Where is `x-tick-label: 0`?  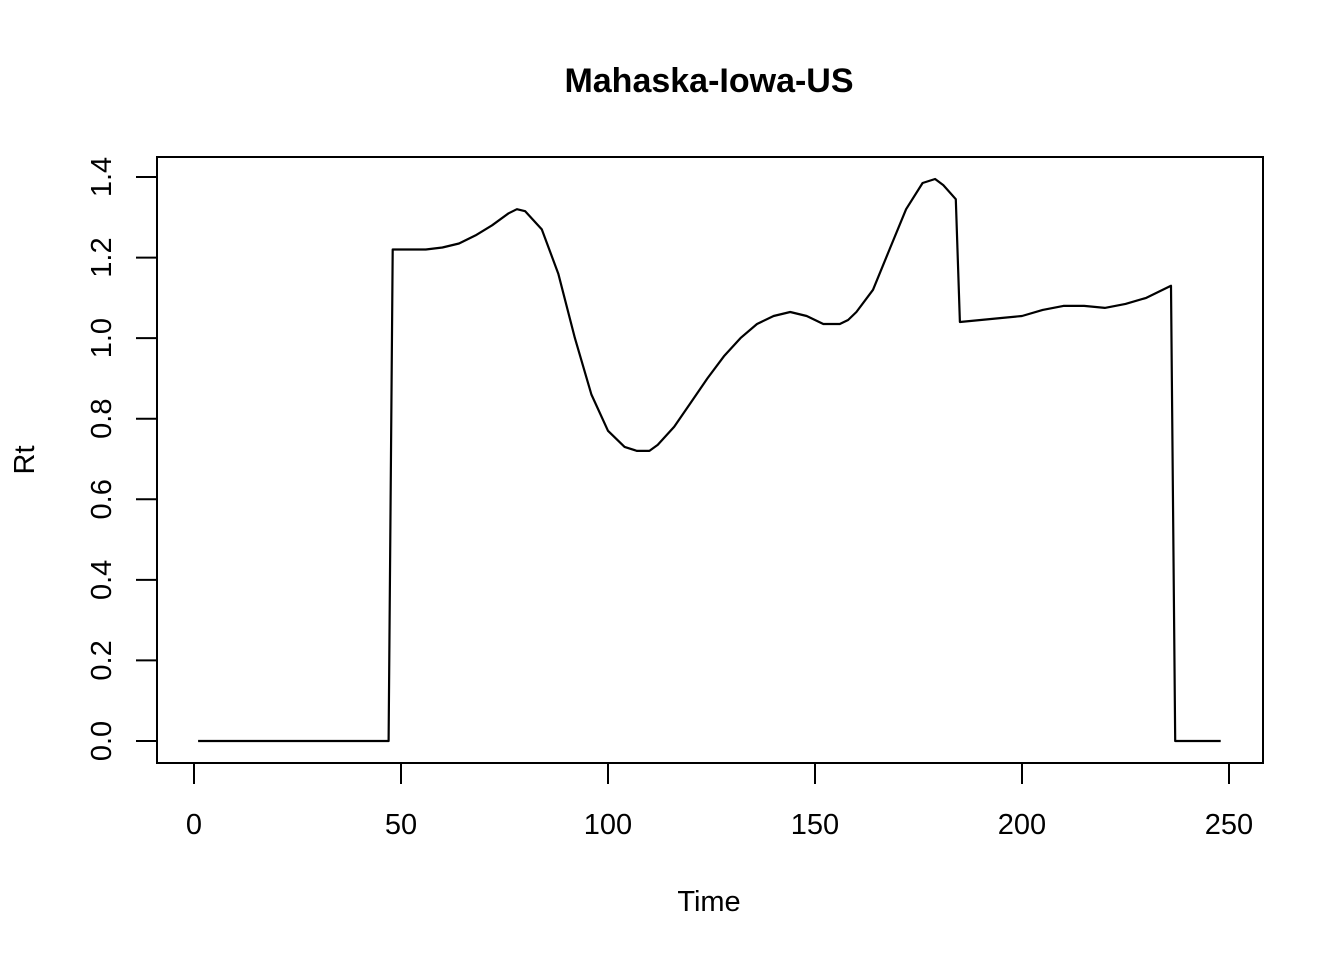
x-tick-label: 0 is located at coordinates (194, 825).